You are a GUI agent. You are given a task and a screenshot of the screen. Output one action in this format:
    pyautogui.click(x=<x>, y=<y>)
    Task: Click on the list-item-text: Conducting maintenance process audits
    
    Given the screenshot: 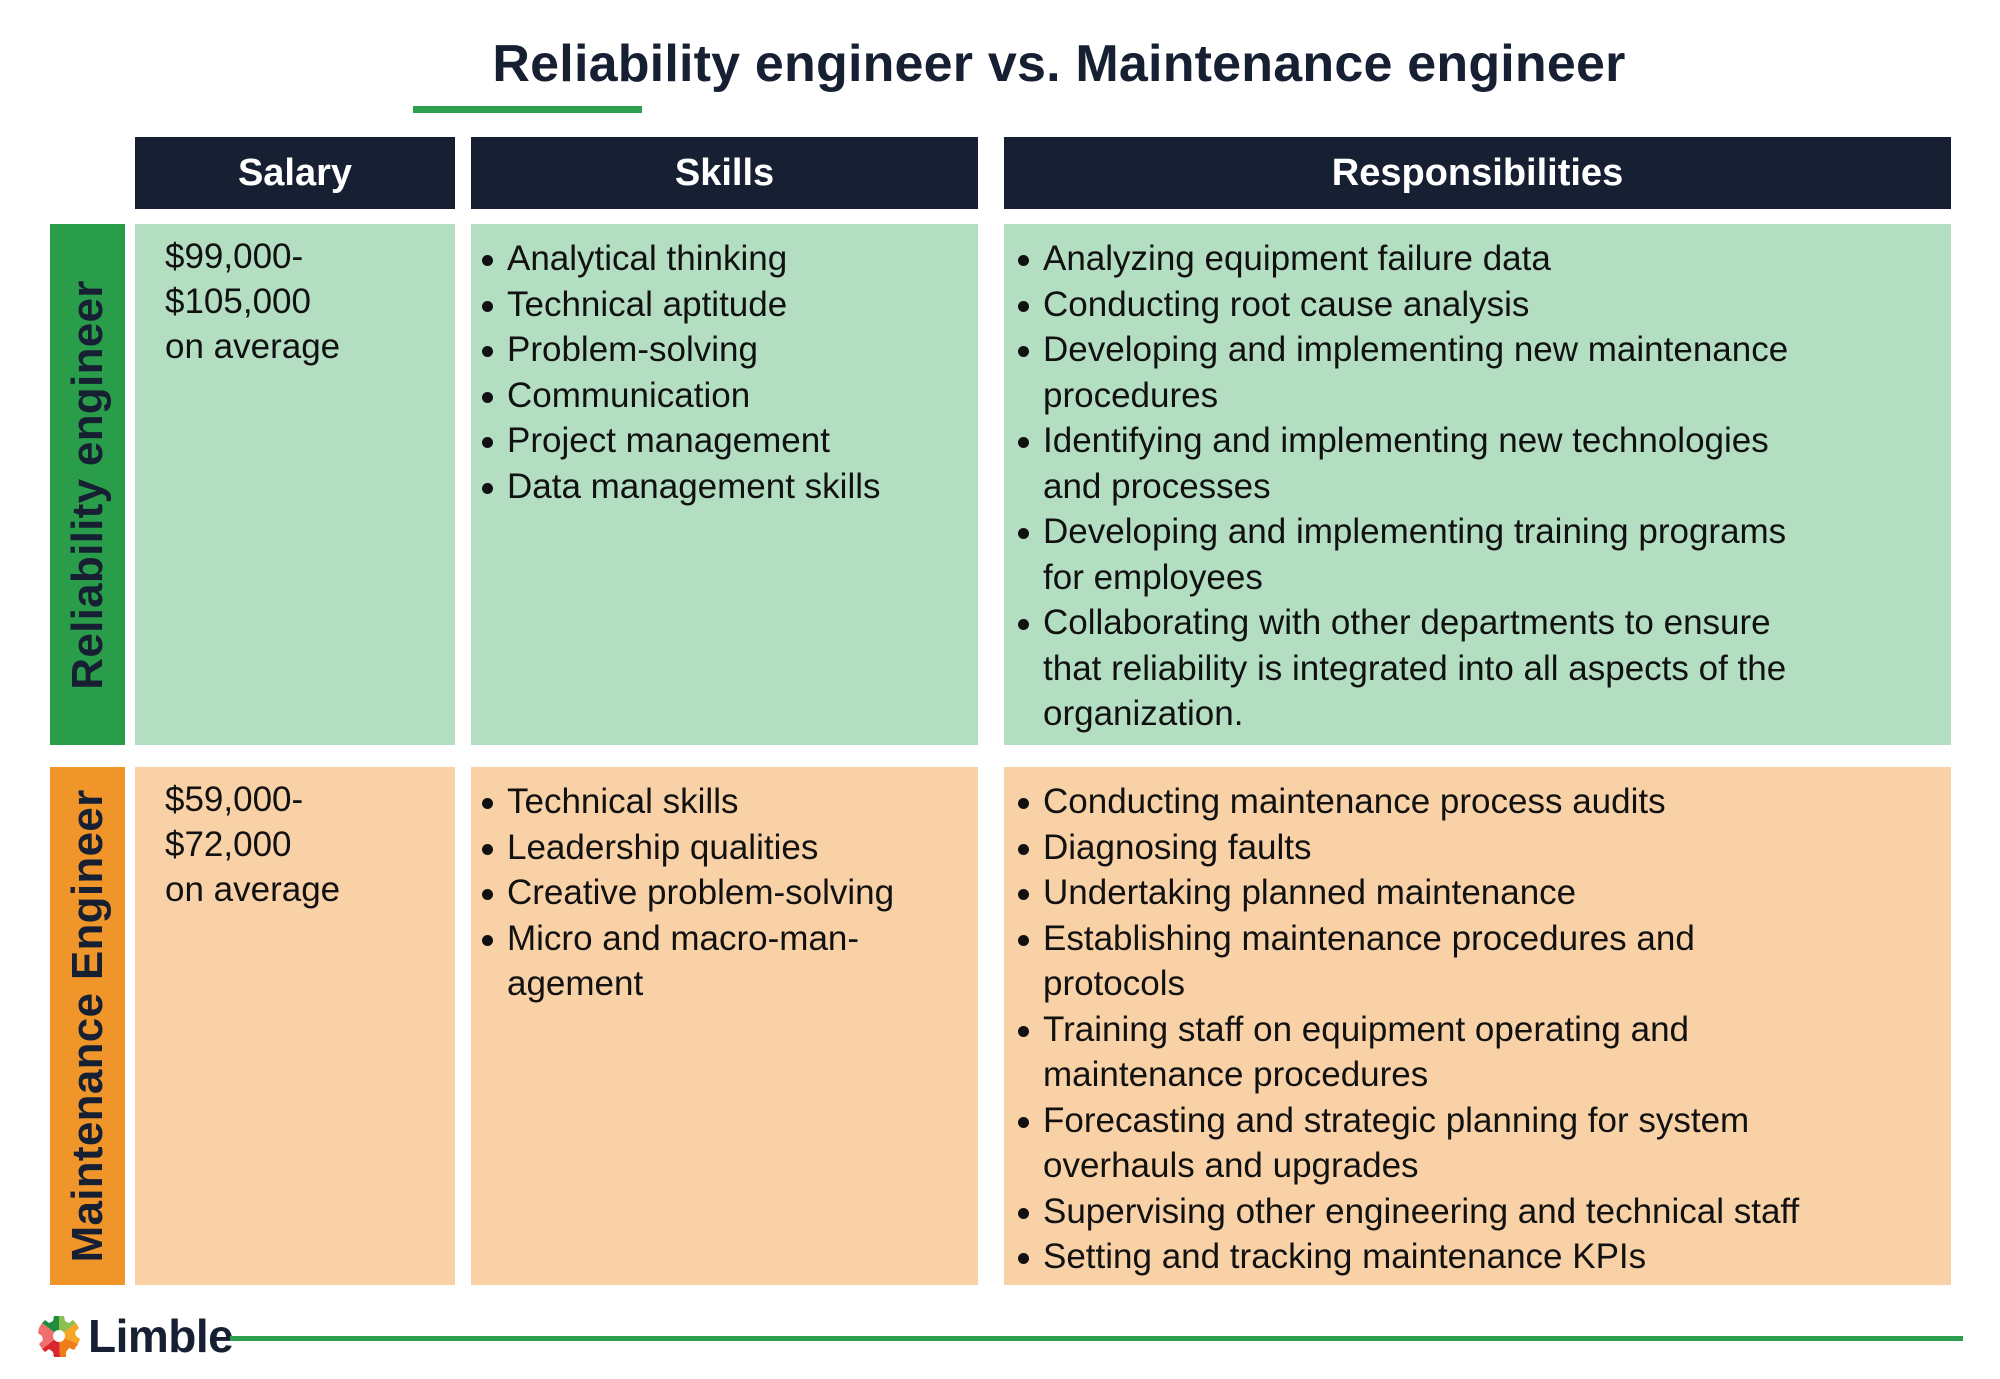 What is the action you would take?
    pyautogui.click(x=1354, y=801)
    